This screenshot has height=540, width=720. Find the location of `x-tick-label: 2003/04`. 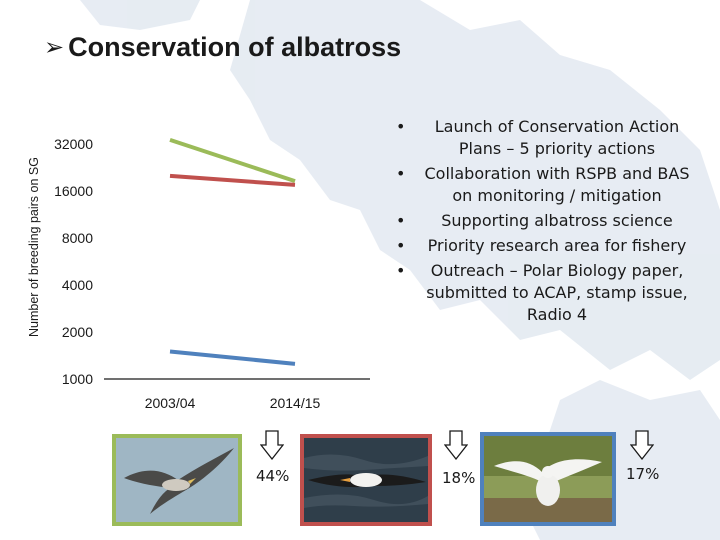

x-tick-label: 2003/04 is located at coordinates (170, 403).